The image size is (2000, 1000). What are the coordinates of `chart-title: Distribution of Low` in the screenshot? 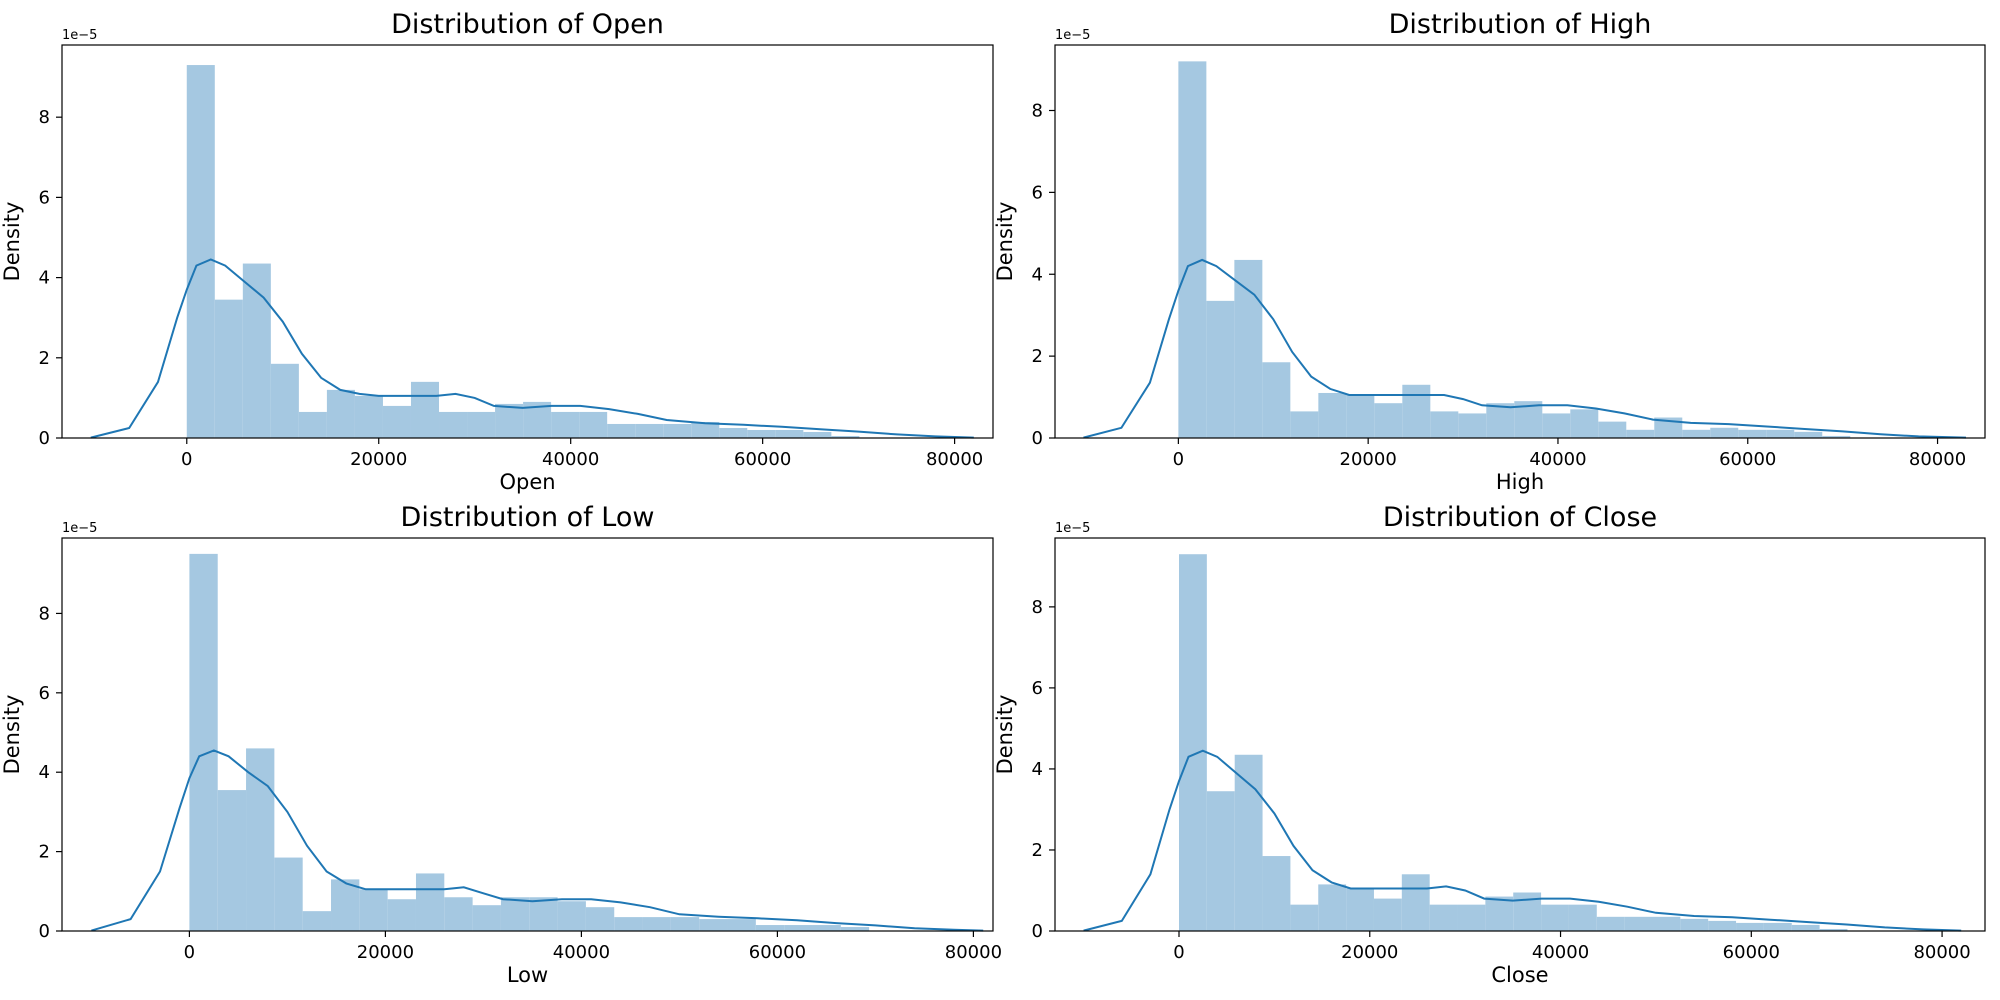 It's located at (528, 517).